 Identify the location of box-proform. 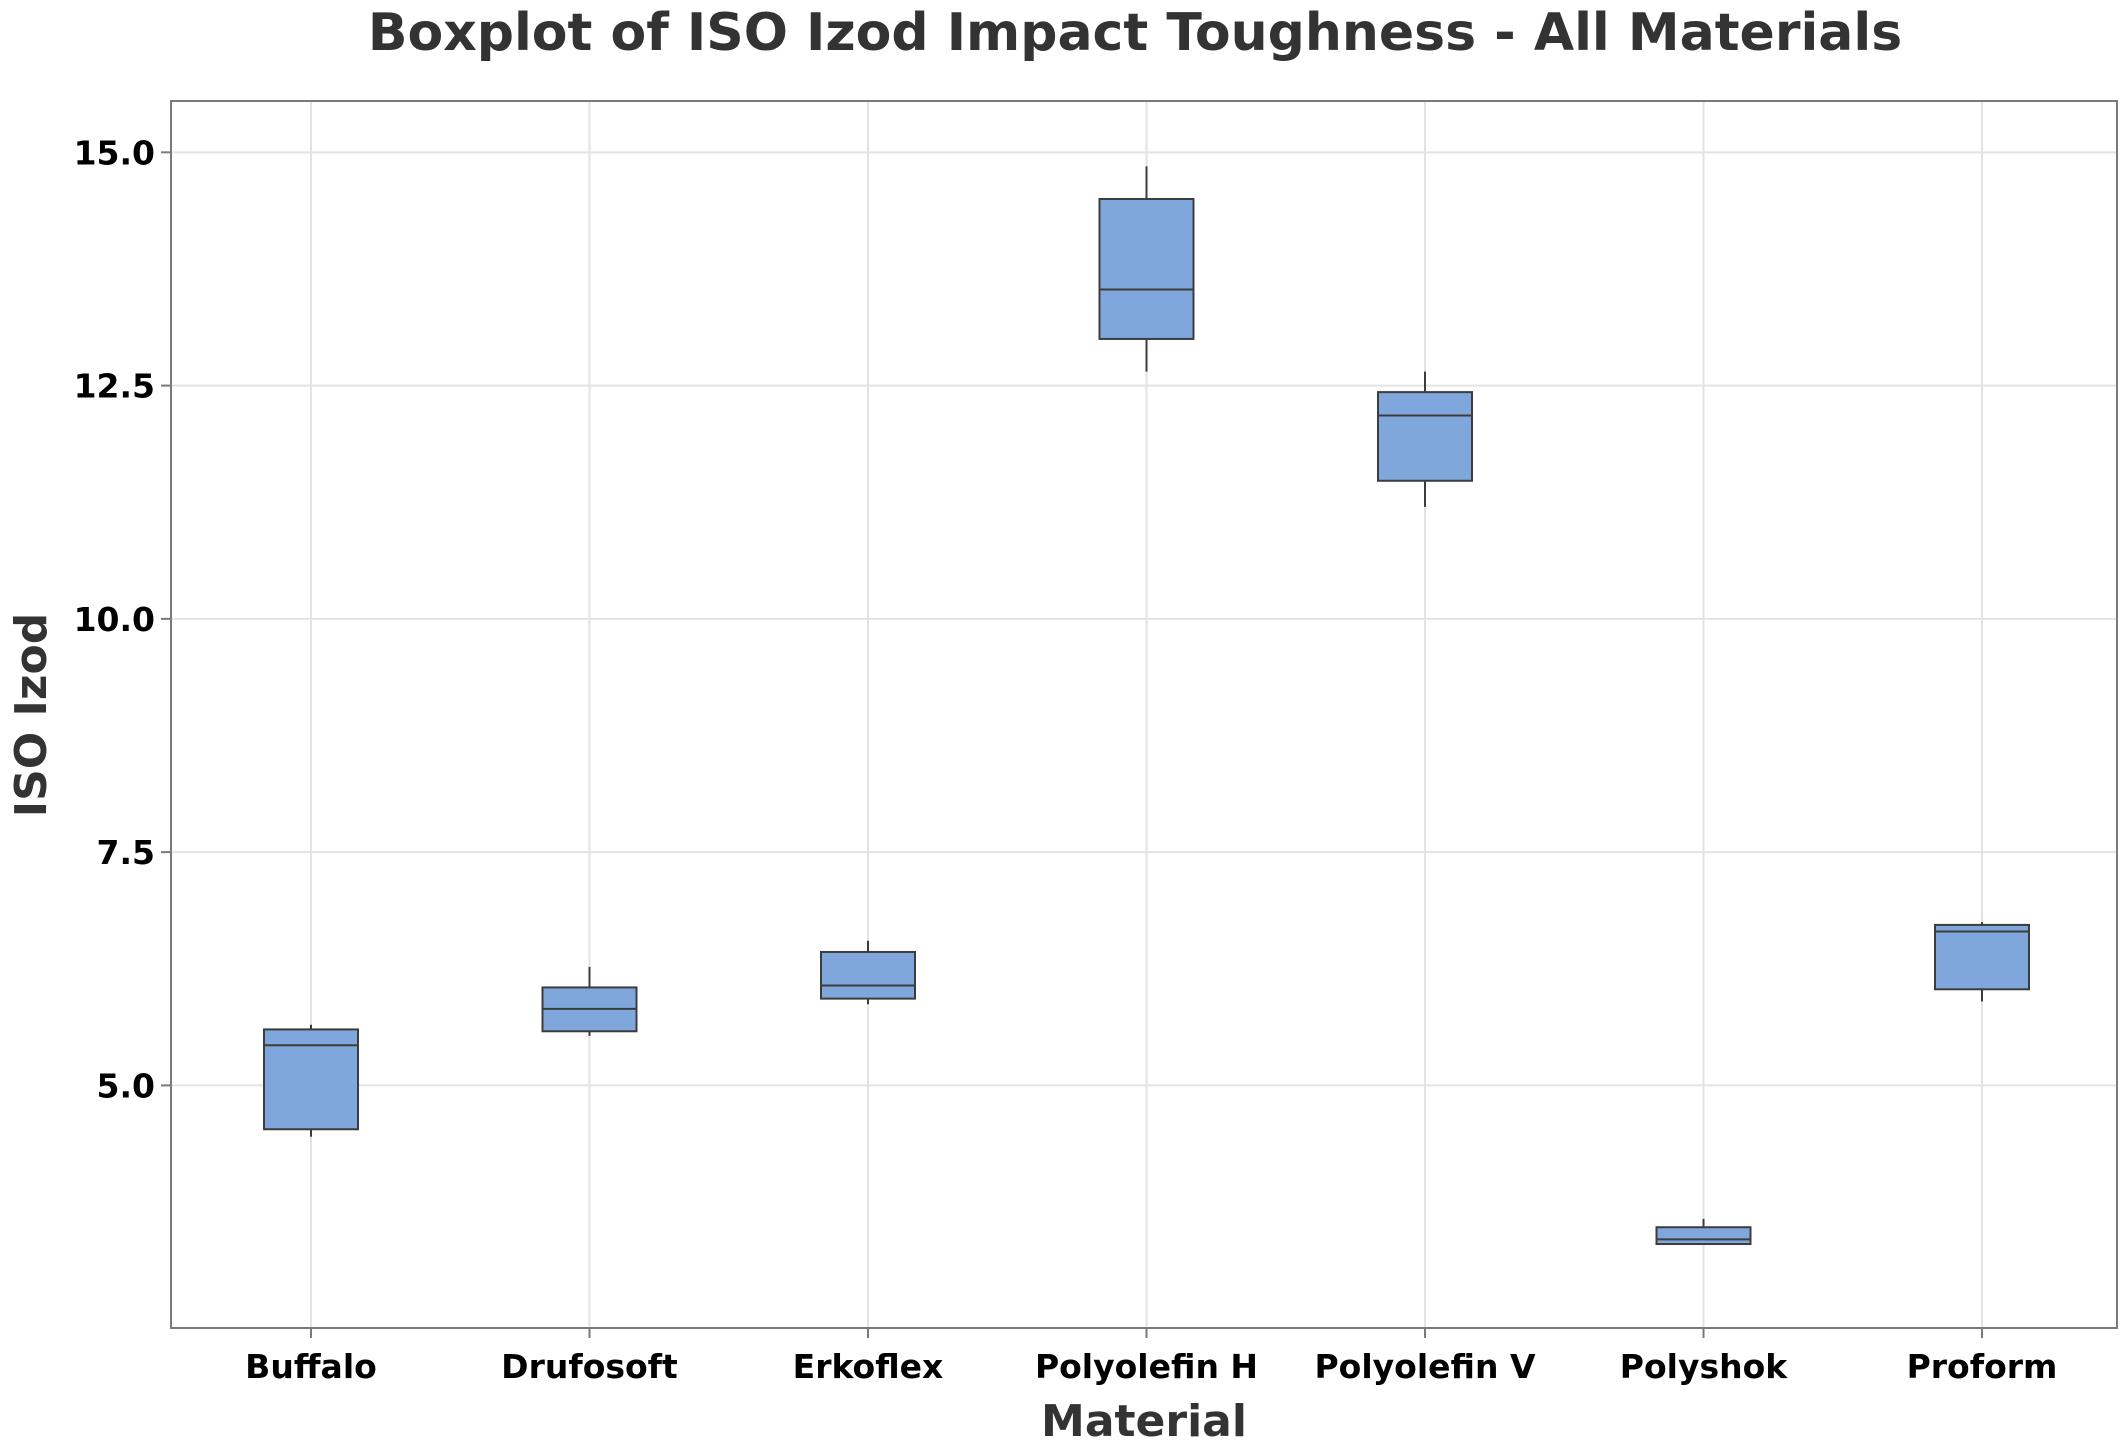
(1982, 962).